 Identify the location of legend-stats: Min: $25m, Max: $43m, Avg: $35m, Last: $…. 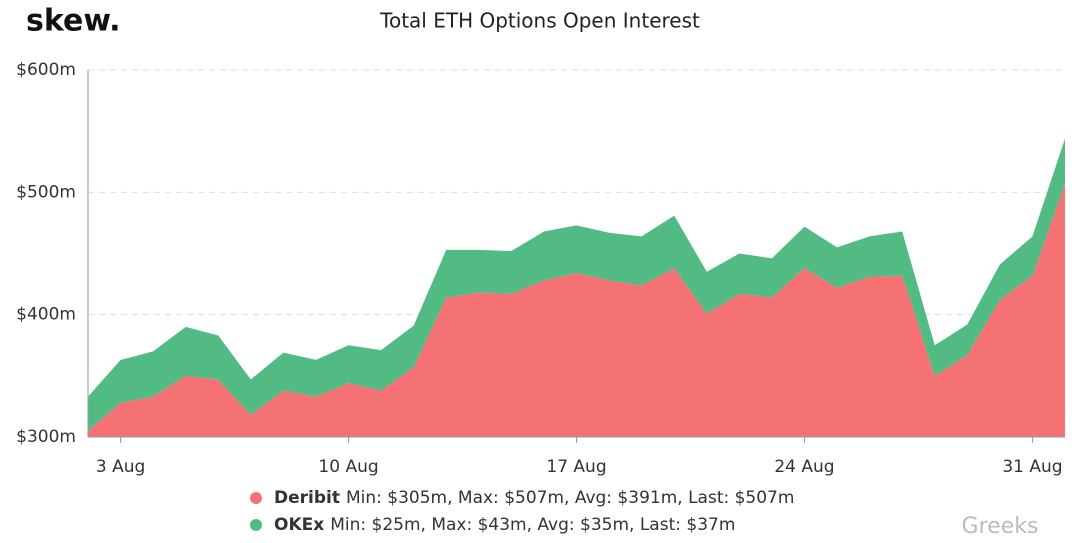
(532, 525).